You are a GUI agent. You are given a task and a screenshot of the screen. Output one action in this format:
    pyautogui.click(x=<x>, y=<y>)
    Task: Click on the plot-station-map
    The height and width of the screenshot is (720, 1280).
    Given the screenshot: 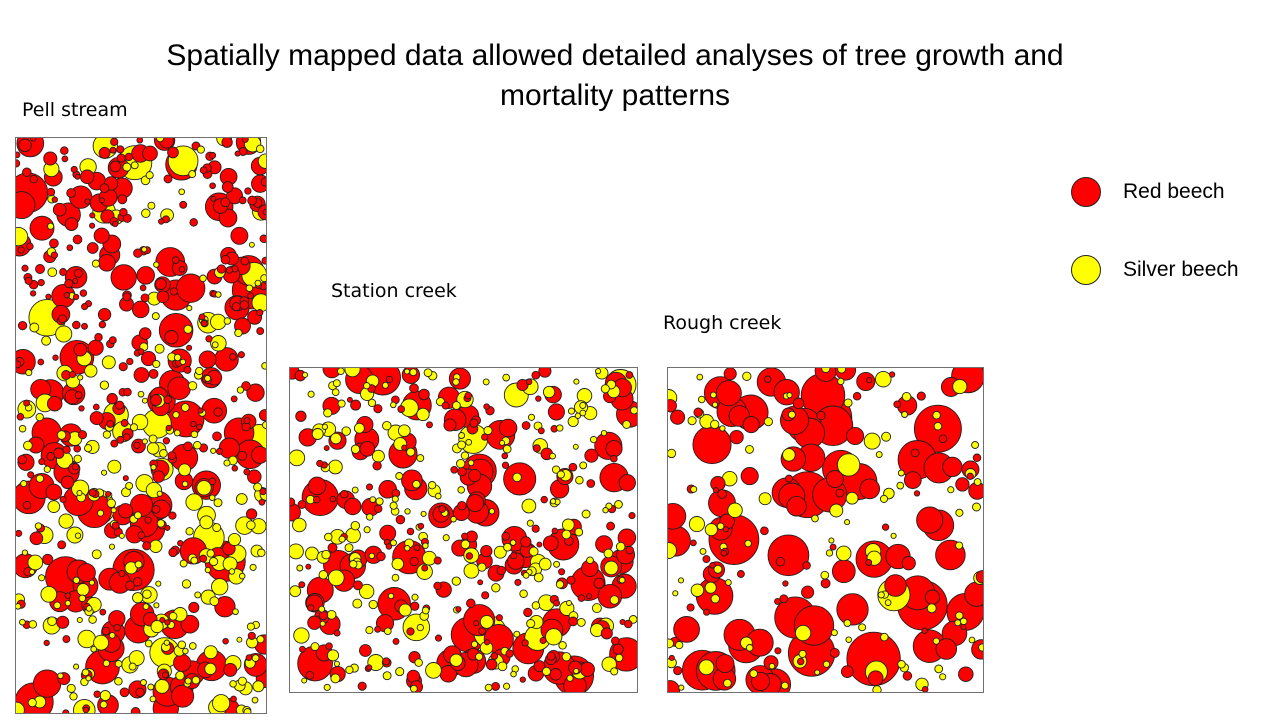 What is the action you would take?
    pyautogui.click(x=463, y=530)
    